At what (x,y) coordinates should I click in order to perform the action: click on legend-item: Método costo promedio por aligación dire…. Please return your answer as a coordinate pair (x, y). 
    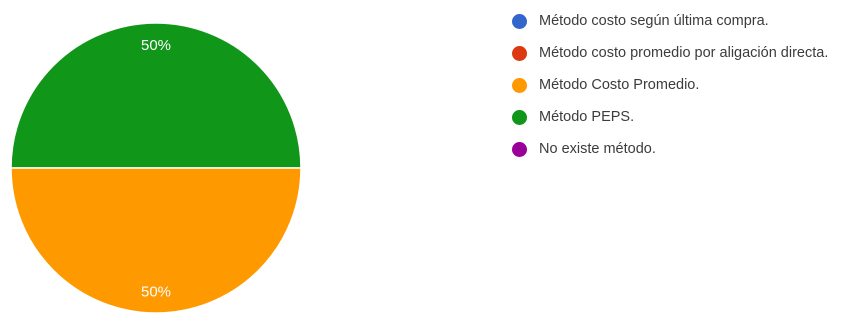
    Looking at the image, I should click on (684, 53).